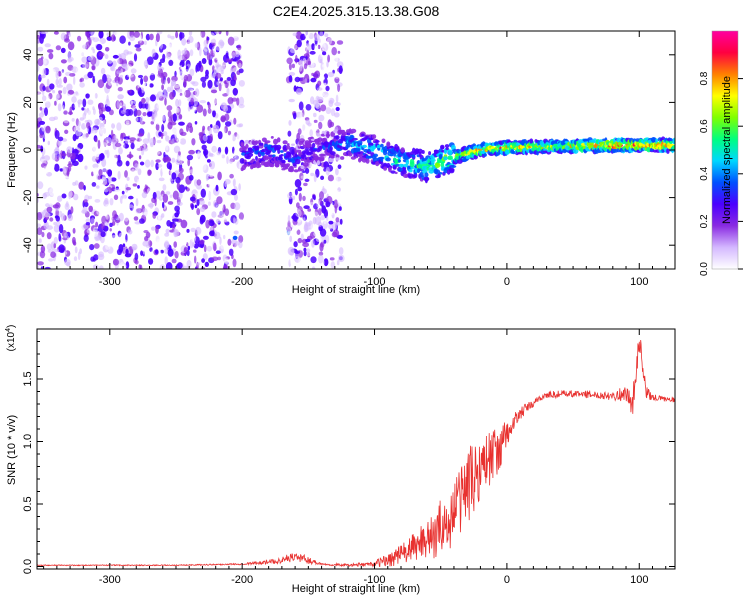 Image resolution: width=750 pixels, height=605 pixels. I want to click on snr-multiplier: (x104), so click(11, 338).